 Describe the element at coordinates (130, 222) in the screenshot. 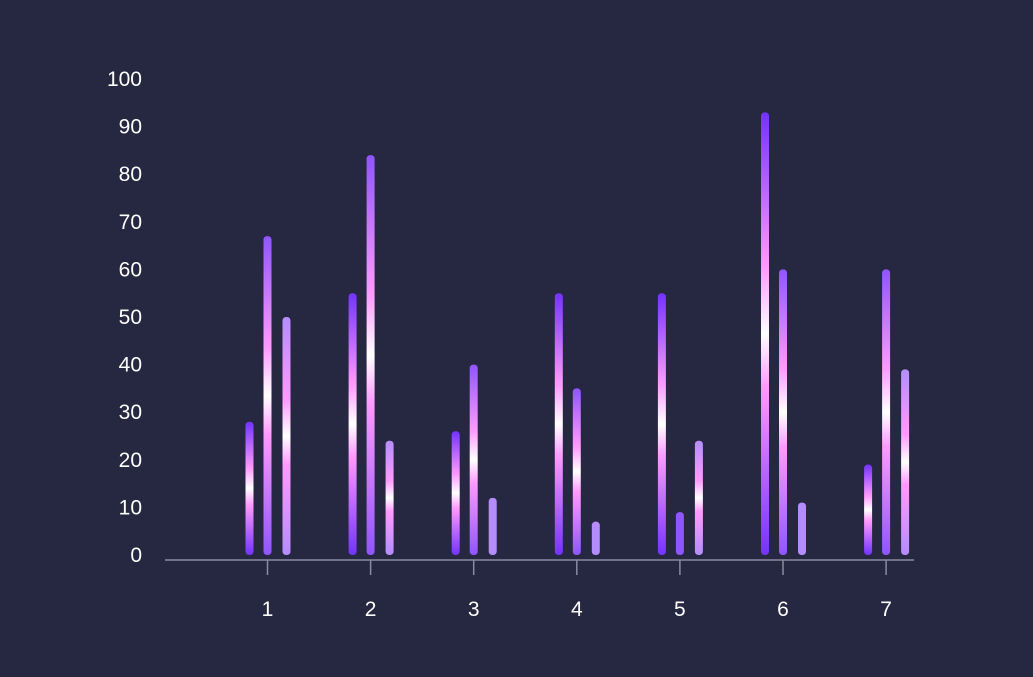

I see `y-tick-label-70: 70` at that location.